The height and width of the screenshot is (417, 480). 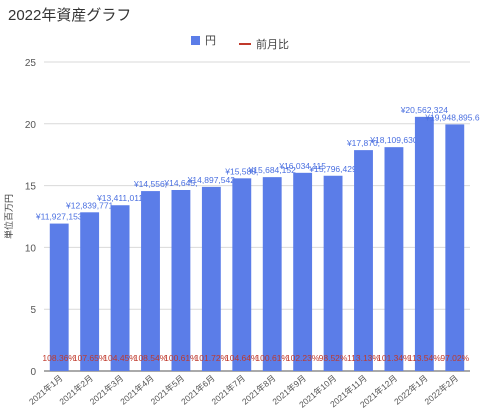 I want to click on pct-label: 97.02%, so click(x=454, y=358).